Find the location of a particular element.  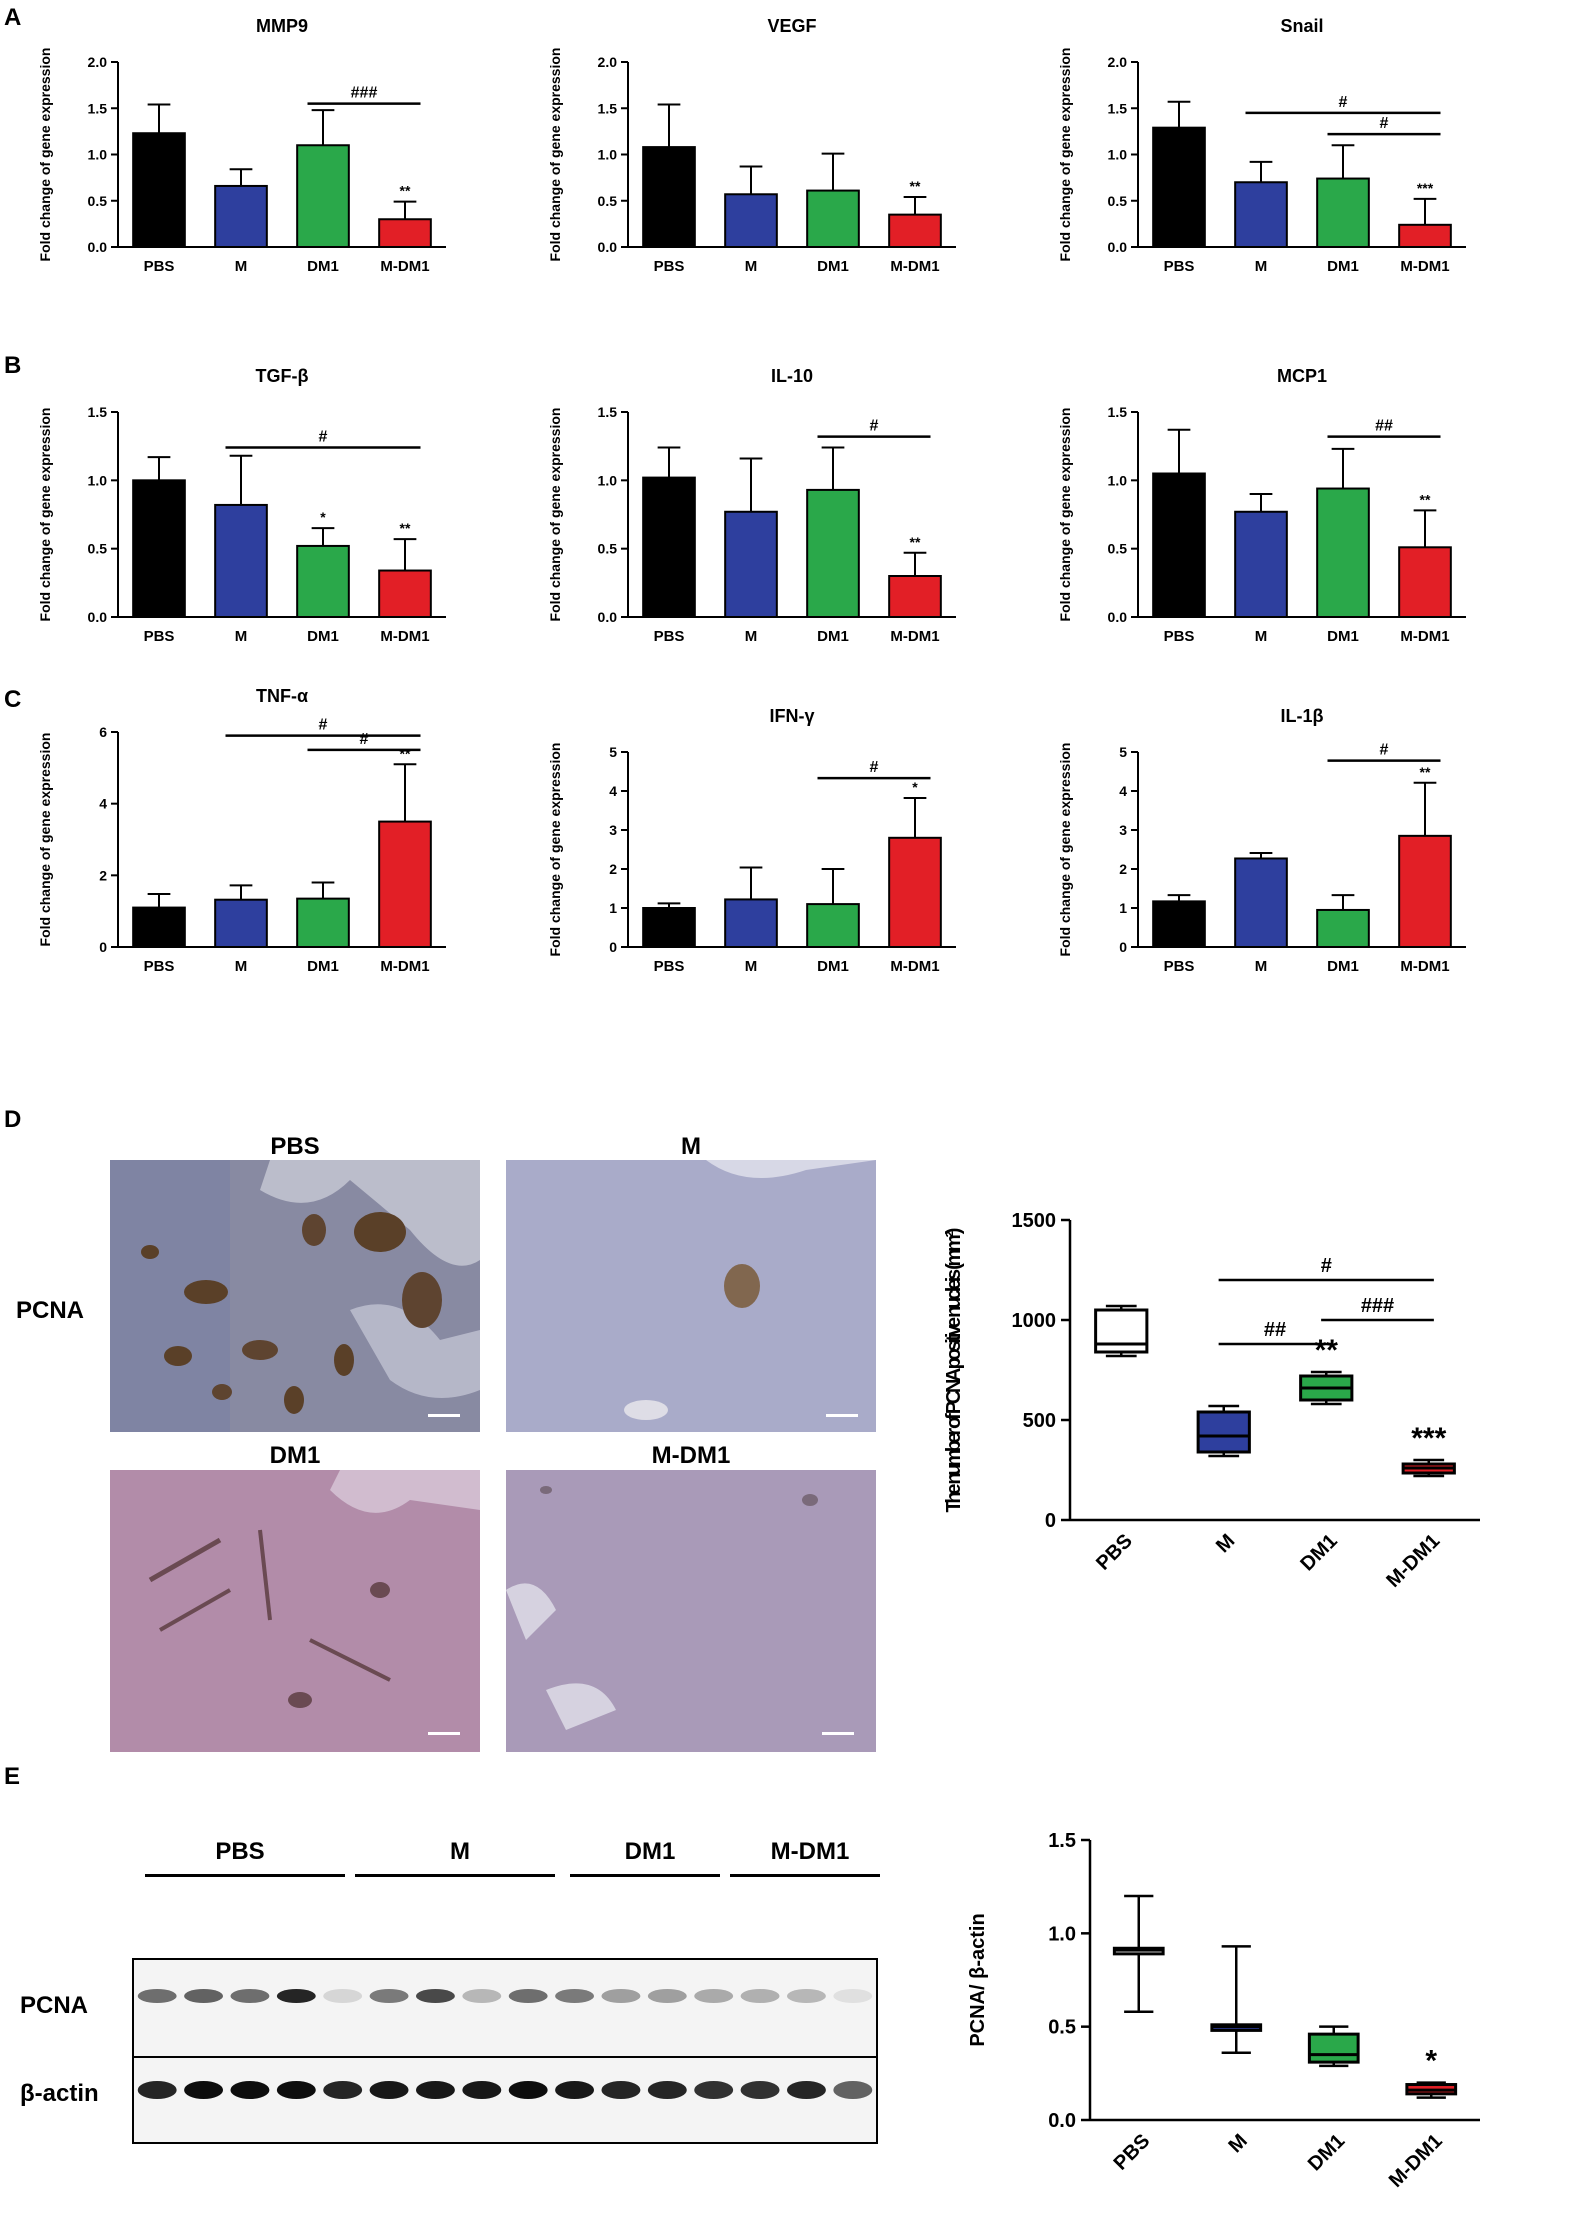

chart-title: TNF-α is located at coordinates (282, 696).